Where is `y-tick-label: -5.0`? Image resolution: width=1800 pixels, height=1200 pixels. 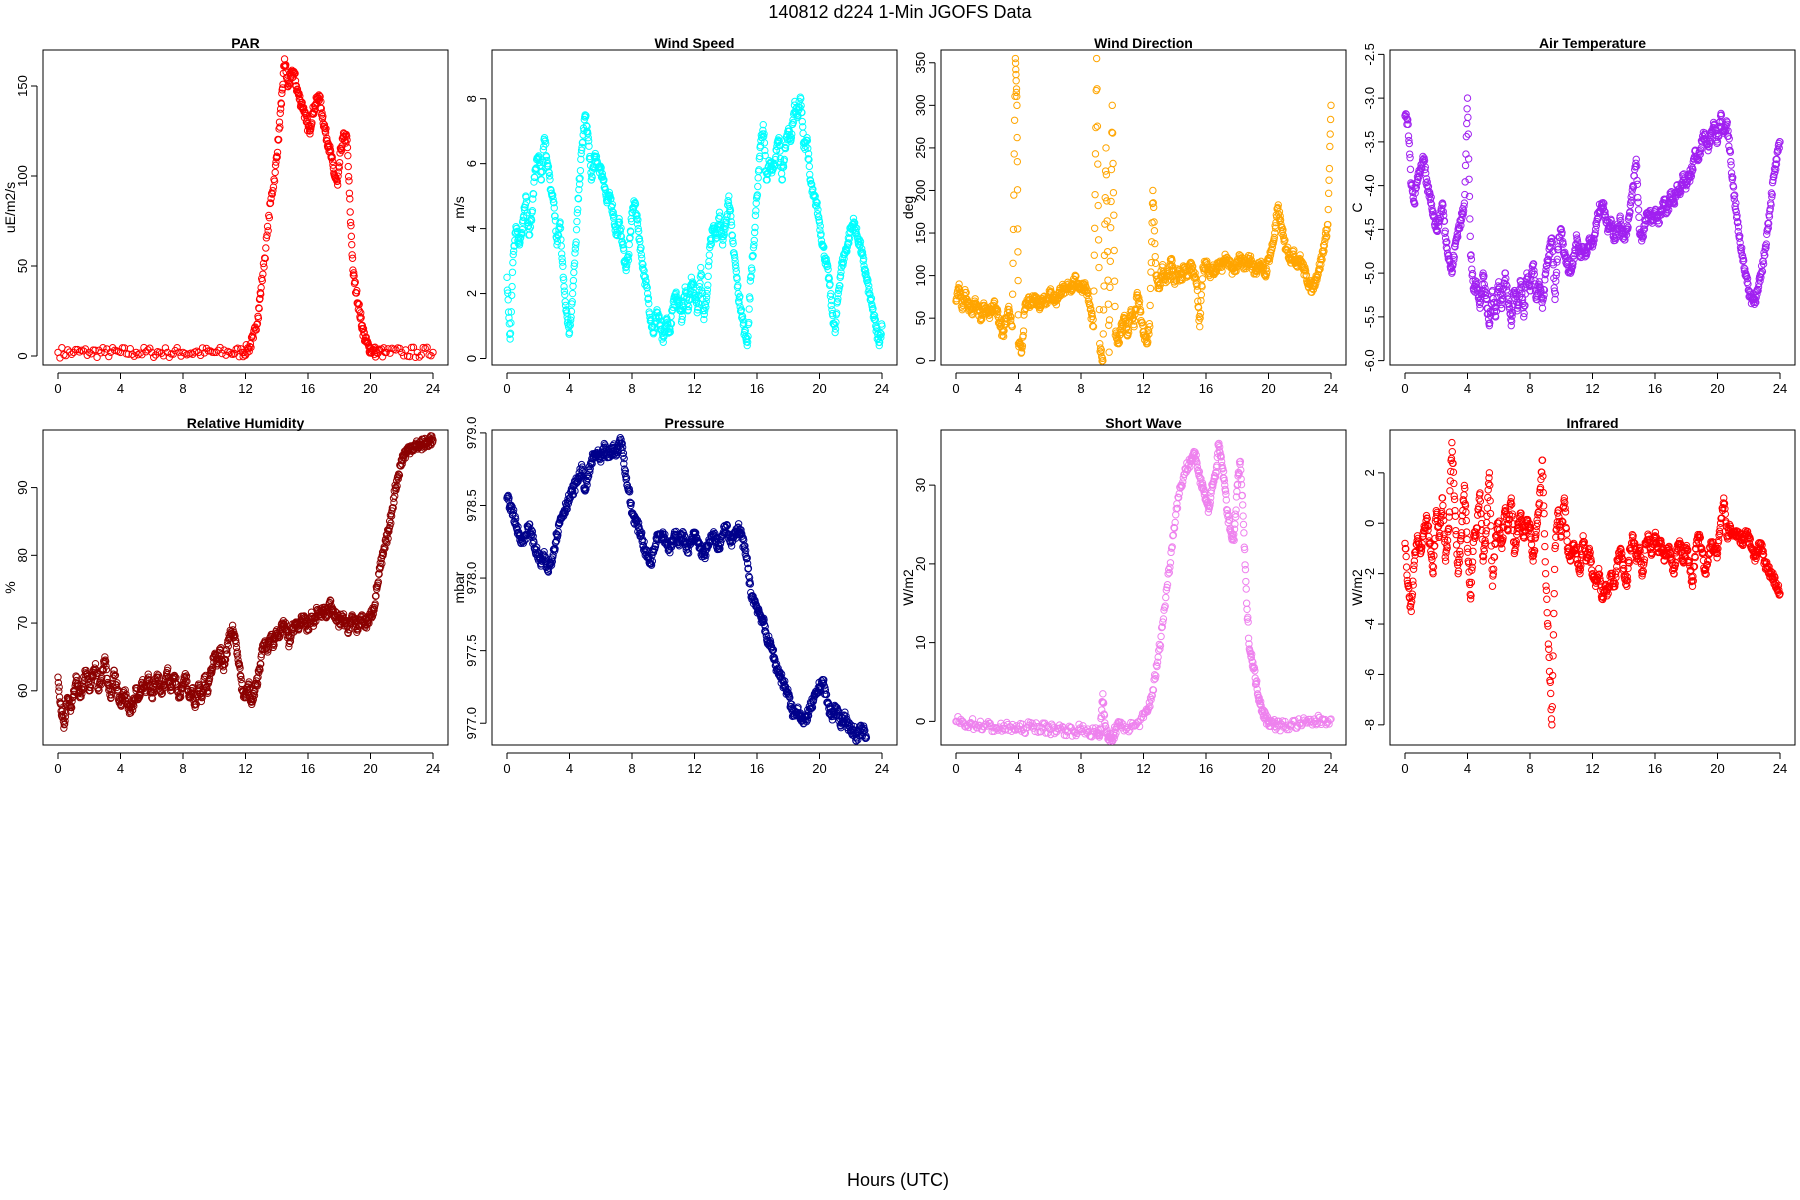 y-tick-label: -5.0 is located at coordinates (1369, 273).